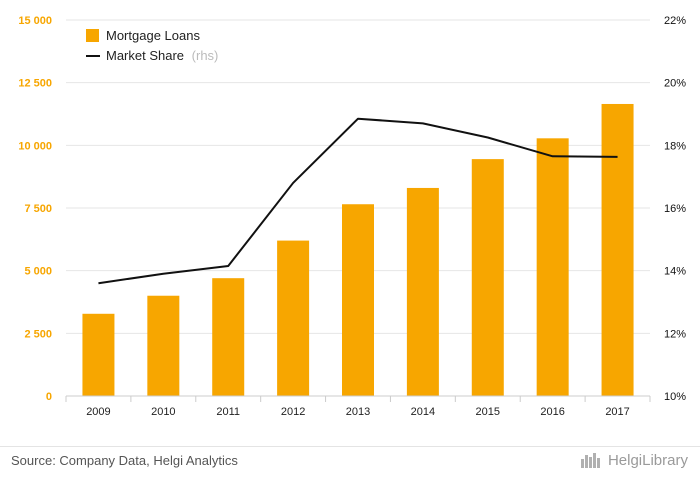 Image resolution: width=700 pixels, height=483 pixels. I want to click on bar-2011, so click(228, 337).